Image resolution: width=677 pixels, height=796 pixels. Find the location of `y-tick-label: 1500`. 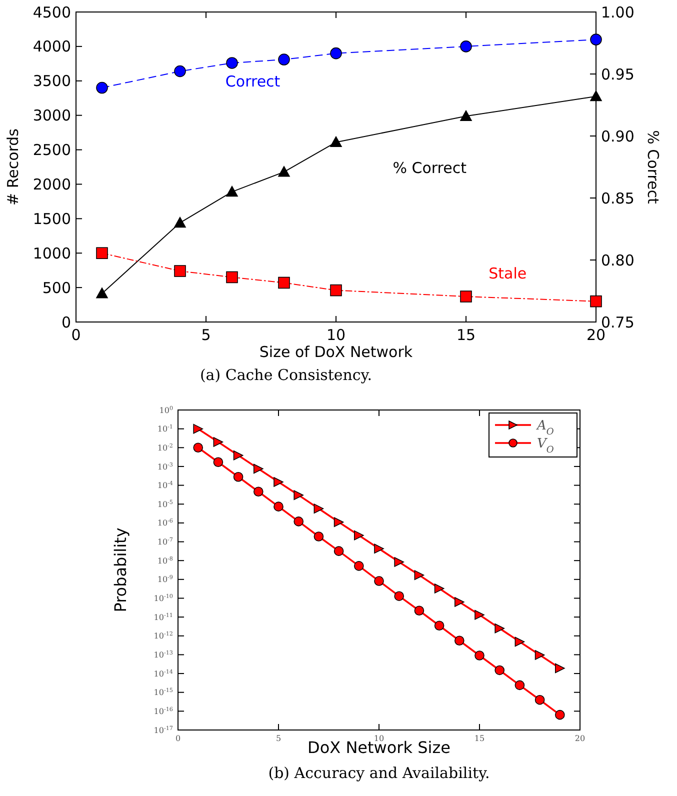

y-tick-label: 1500 is located at coordinates (51, 219).